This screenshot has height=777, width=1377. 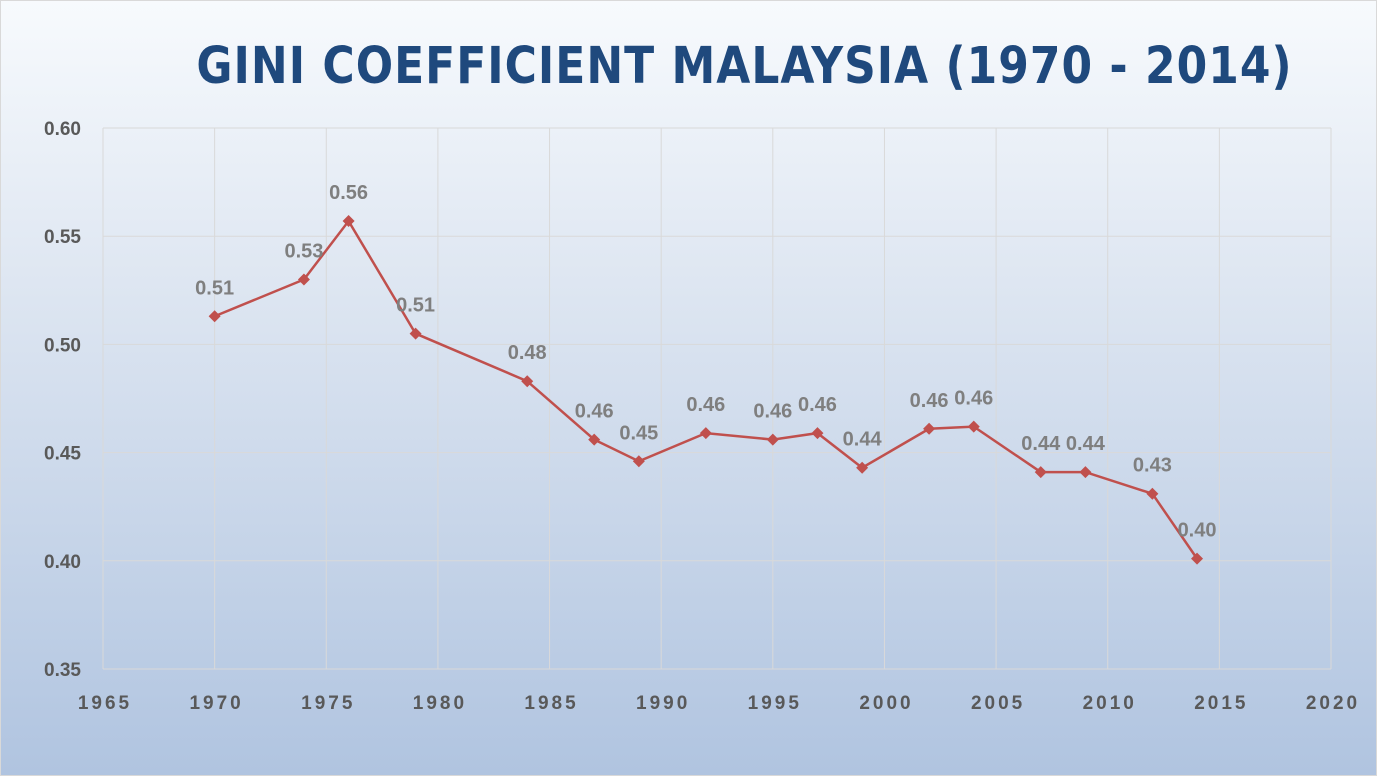 What do you see at coordinates (1333, 703) in the screenshot?
I see `x-tick-label: 2020` at bounding box center [1333, 703].